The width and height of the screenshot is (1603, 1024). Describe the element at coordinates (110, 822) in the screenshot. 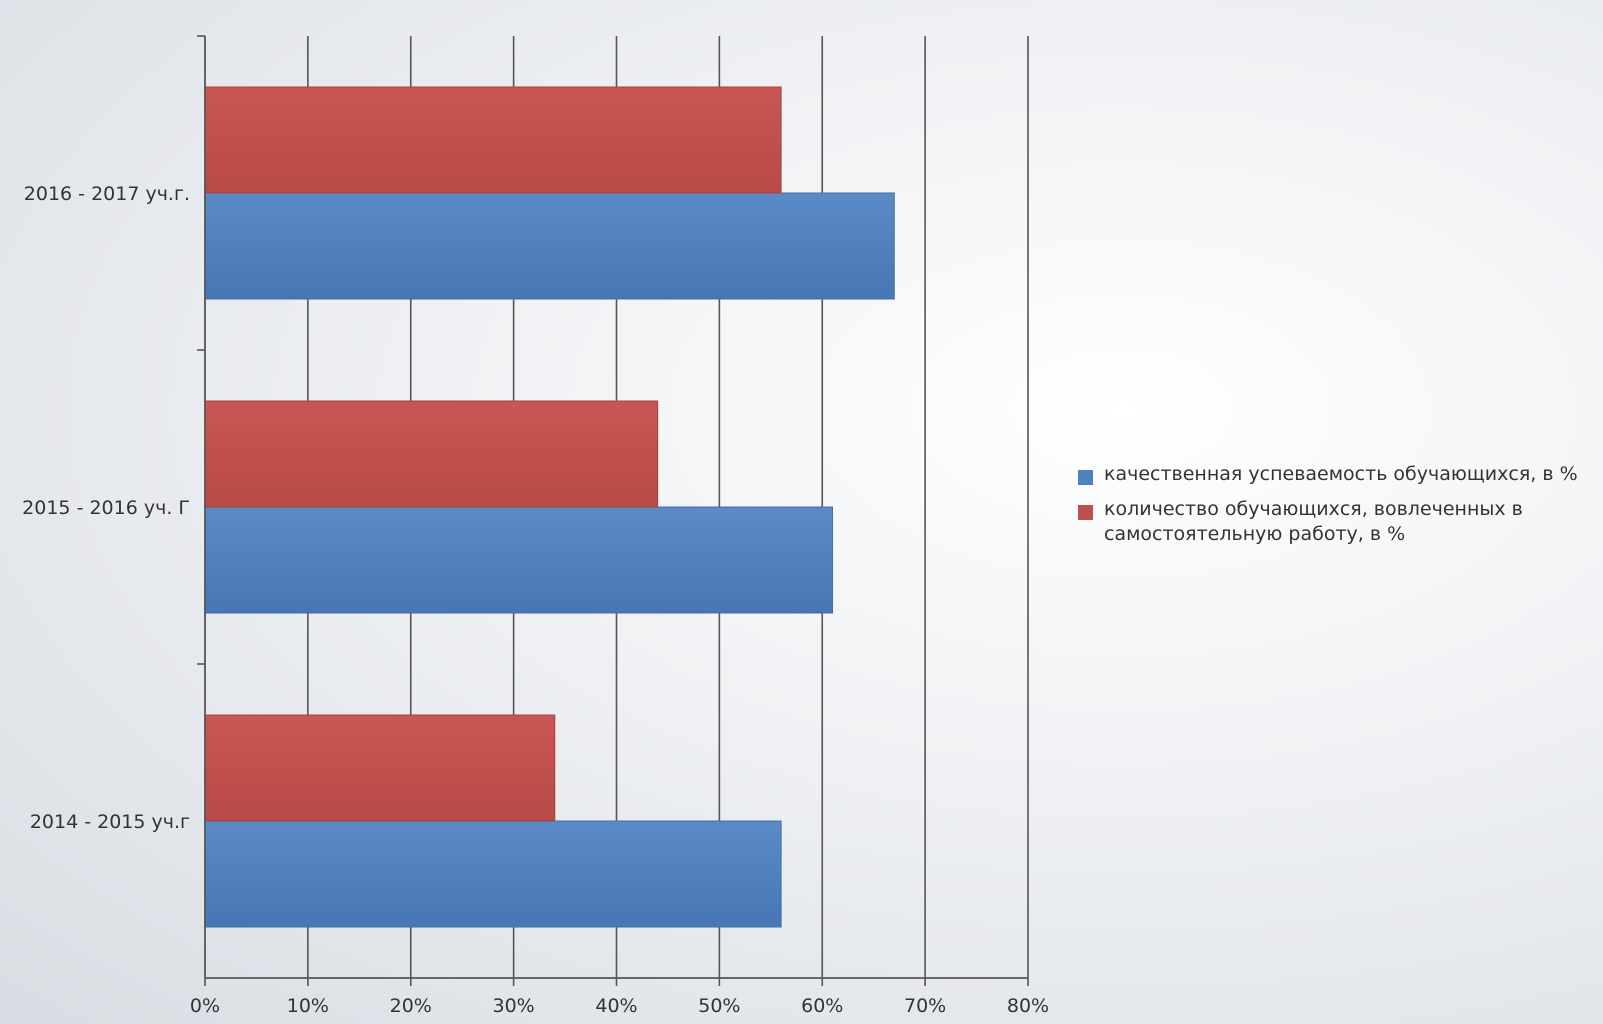

I see `category-label: 2014 - 2015 уч.г` at that location.